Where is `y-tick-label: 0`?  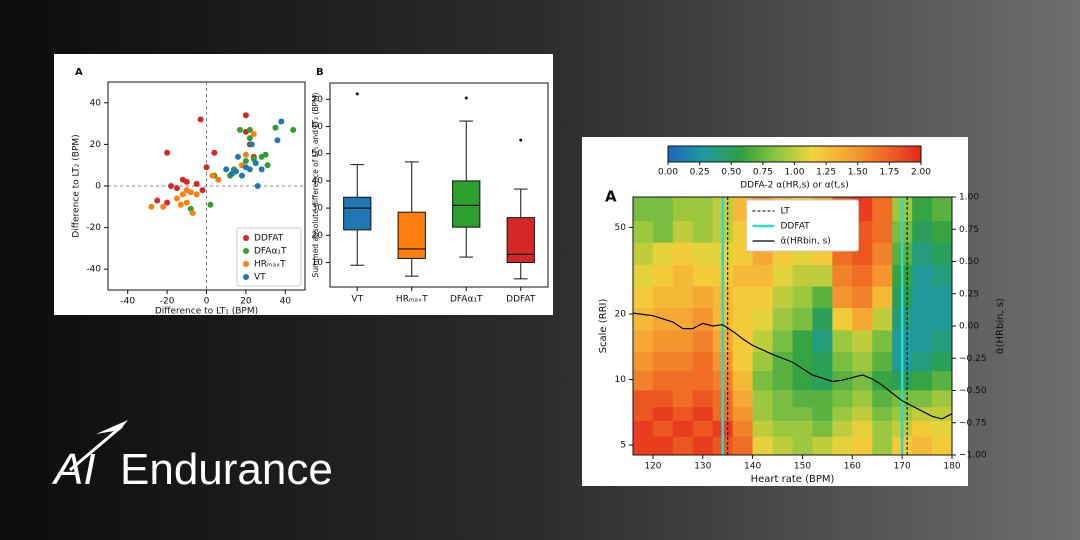
y-tick-label: 0 is located at coordinates (98, 187).